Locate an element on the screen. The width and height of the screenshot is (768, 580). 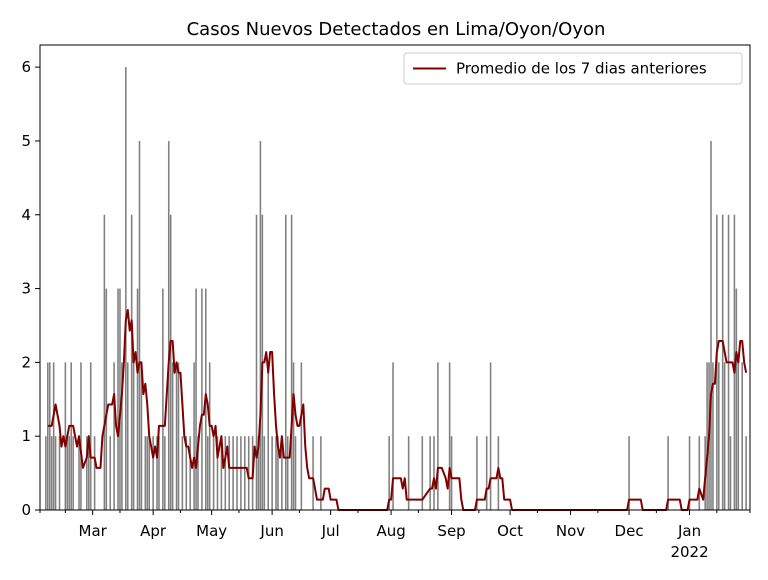
x-tick-label: May is located at coordinates (211, 531).